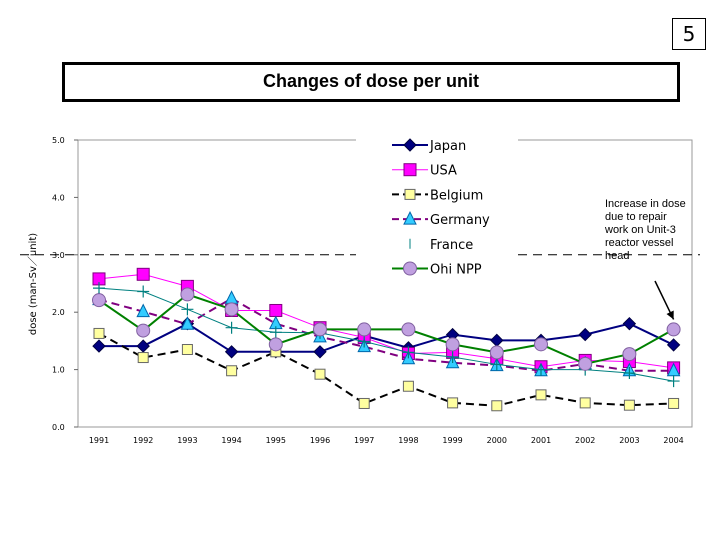 Image resolution: width=720 pixels, height=540 pixels. What do you see at coordinates (497, 440) in the screenshot?
I see `x-tick-label: 2000` at bounding box center [497, 440].